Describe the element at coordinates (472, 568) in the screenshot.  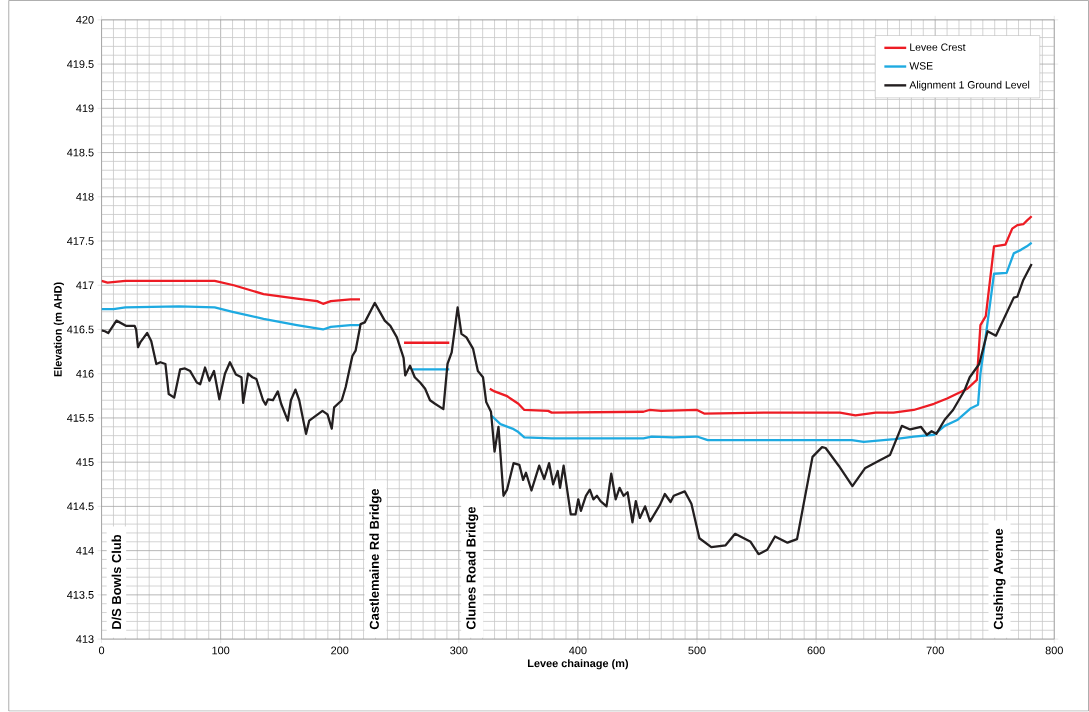
I see `annotation: Clunes Road Bridge` at that location.